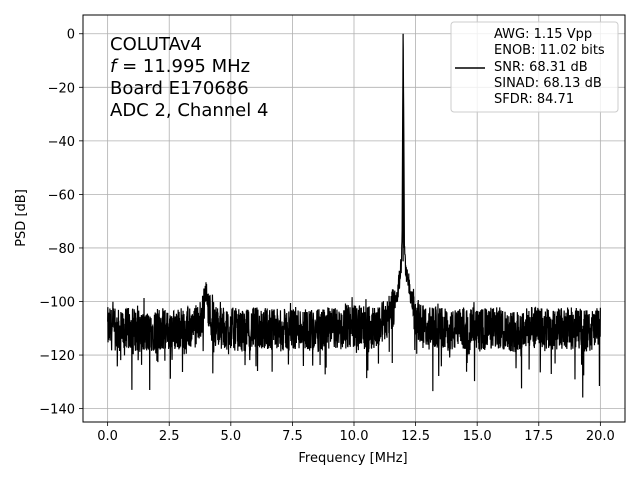 The width and height of the screenshot is (640, 480). I want to click on annotation-line-3: Board E170686, so click(179, 88).